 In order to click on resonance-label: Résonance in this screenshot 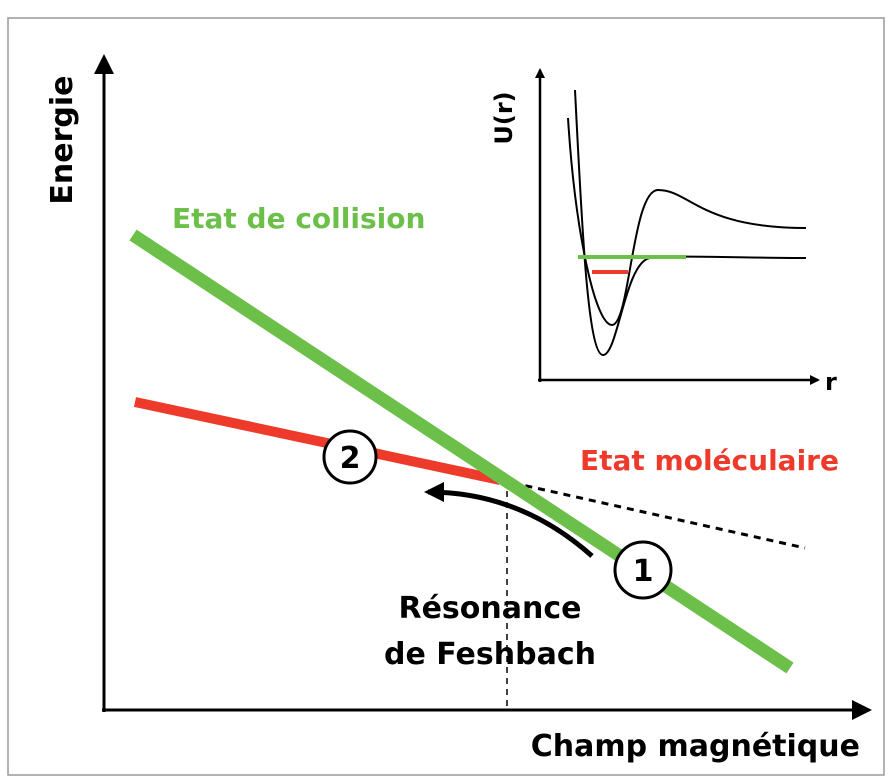, I will do `click(489, 608)`.